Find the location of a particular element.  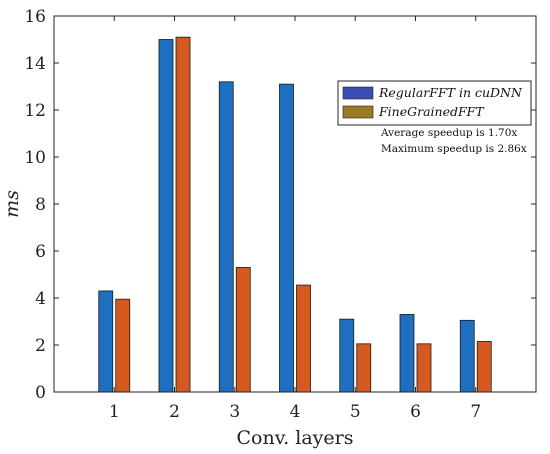

y-tick-label: 6 is located at coordinates (40, 252).